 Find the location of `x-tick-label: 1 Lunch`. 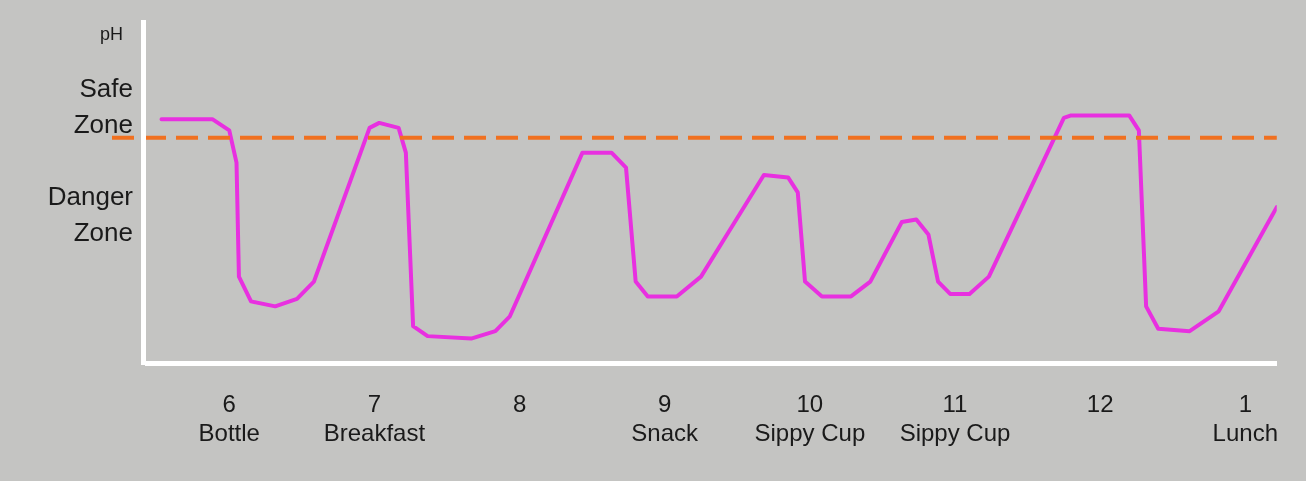

x-tick-label: 1 Lunch is located at coordinates (1245, 418).